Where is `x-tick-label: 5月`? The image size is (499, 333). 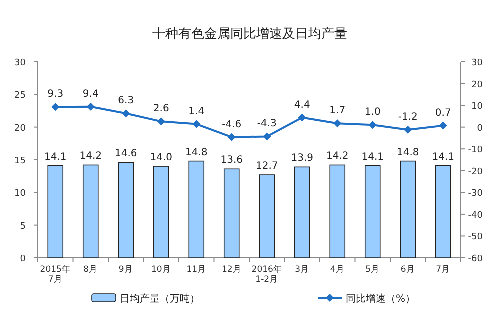 x-tick-label: 5月 is located at coordinates (373, 270).